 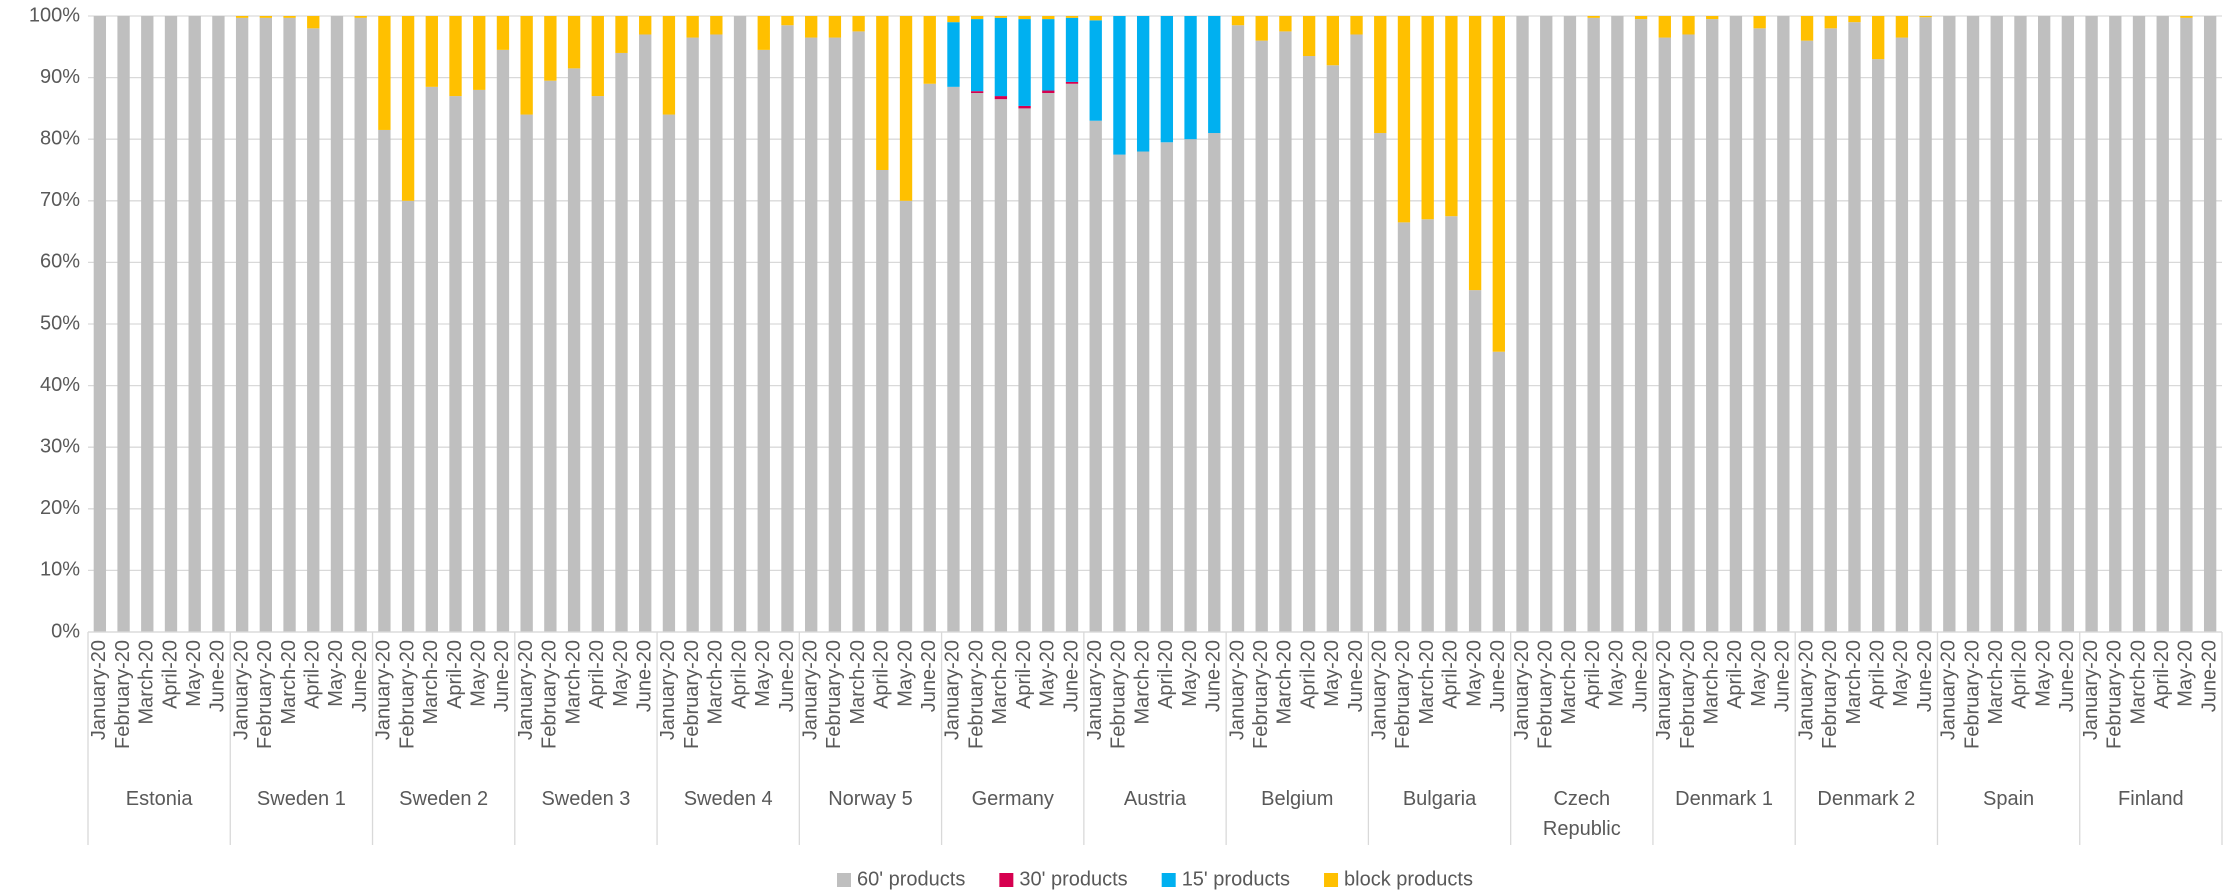 I want to click on group-label-box: Denmark 2, so click(x=1866, y=799).